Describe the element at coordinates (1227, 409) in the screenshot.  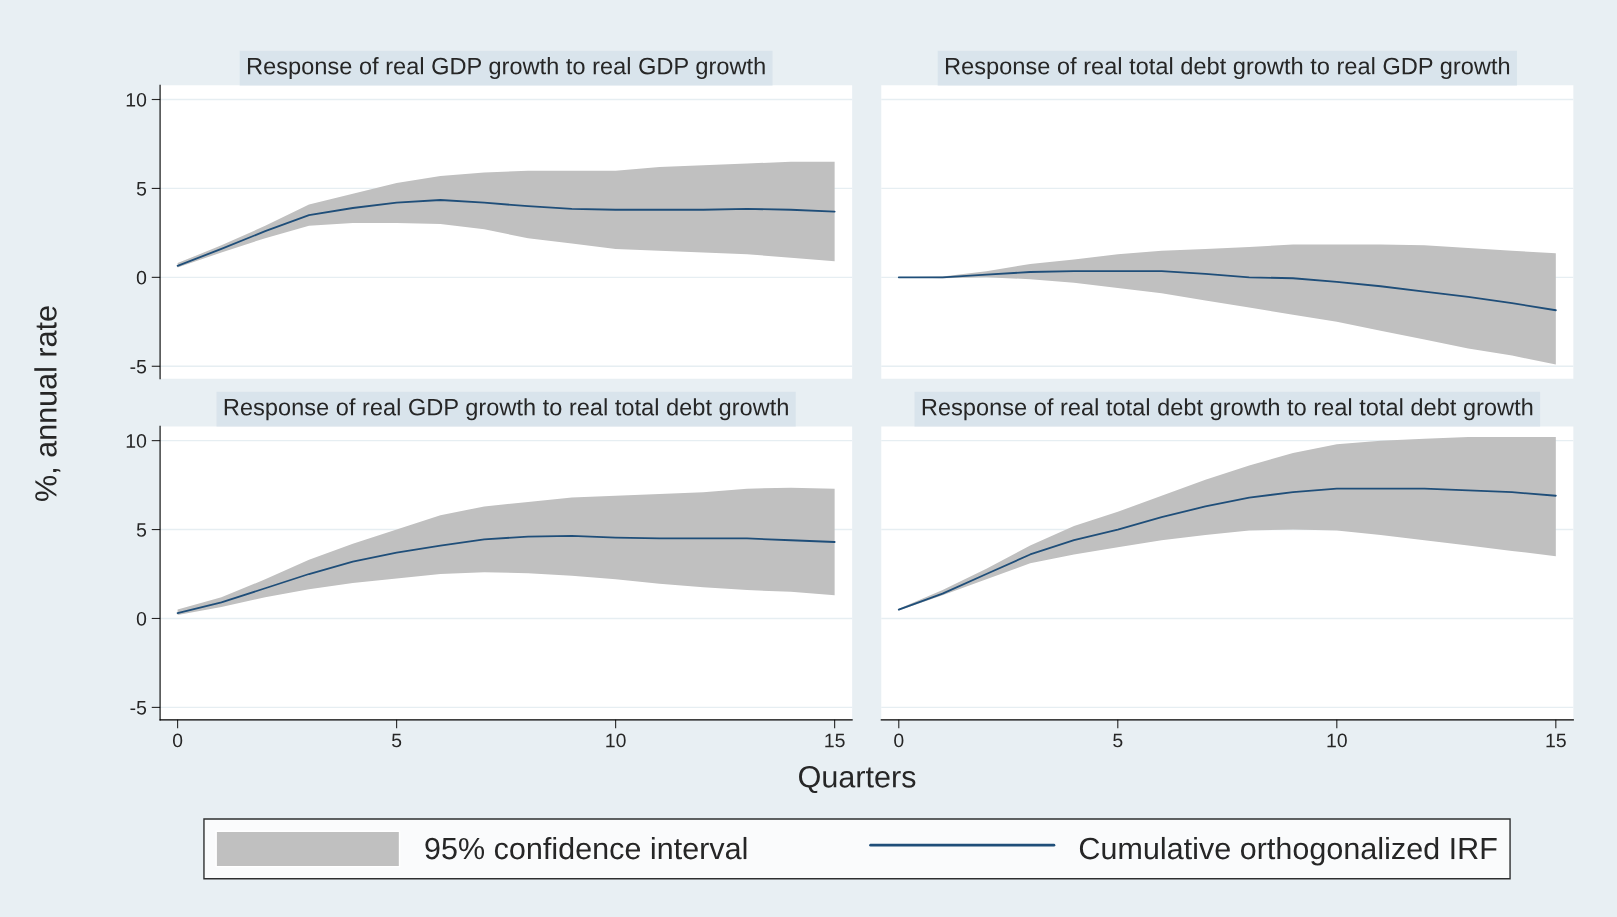
I see `chart-title: Response of real total debt growth to real total debt growth` at that location.